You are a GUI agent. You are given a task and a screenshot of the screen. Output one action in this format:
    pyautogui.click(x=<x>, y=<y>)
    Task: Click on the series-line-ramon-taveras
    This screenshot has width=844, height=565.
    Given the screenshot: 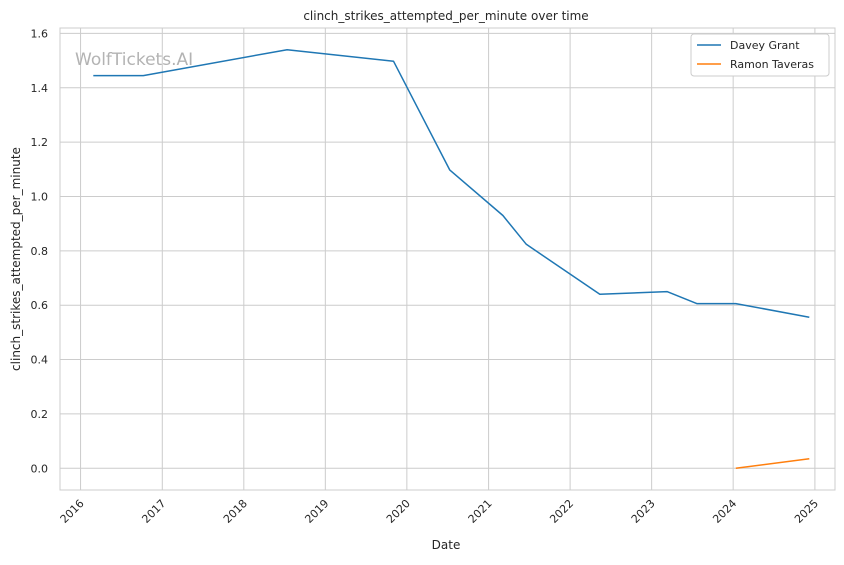 What is the action you would take?
    pyautogui.click(x=772, y=463)
    